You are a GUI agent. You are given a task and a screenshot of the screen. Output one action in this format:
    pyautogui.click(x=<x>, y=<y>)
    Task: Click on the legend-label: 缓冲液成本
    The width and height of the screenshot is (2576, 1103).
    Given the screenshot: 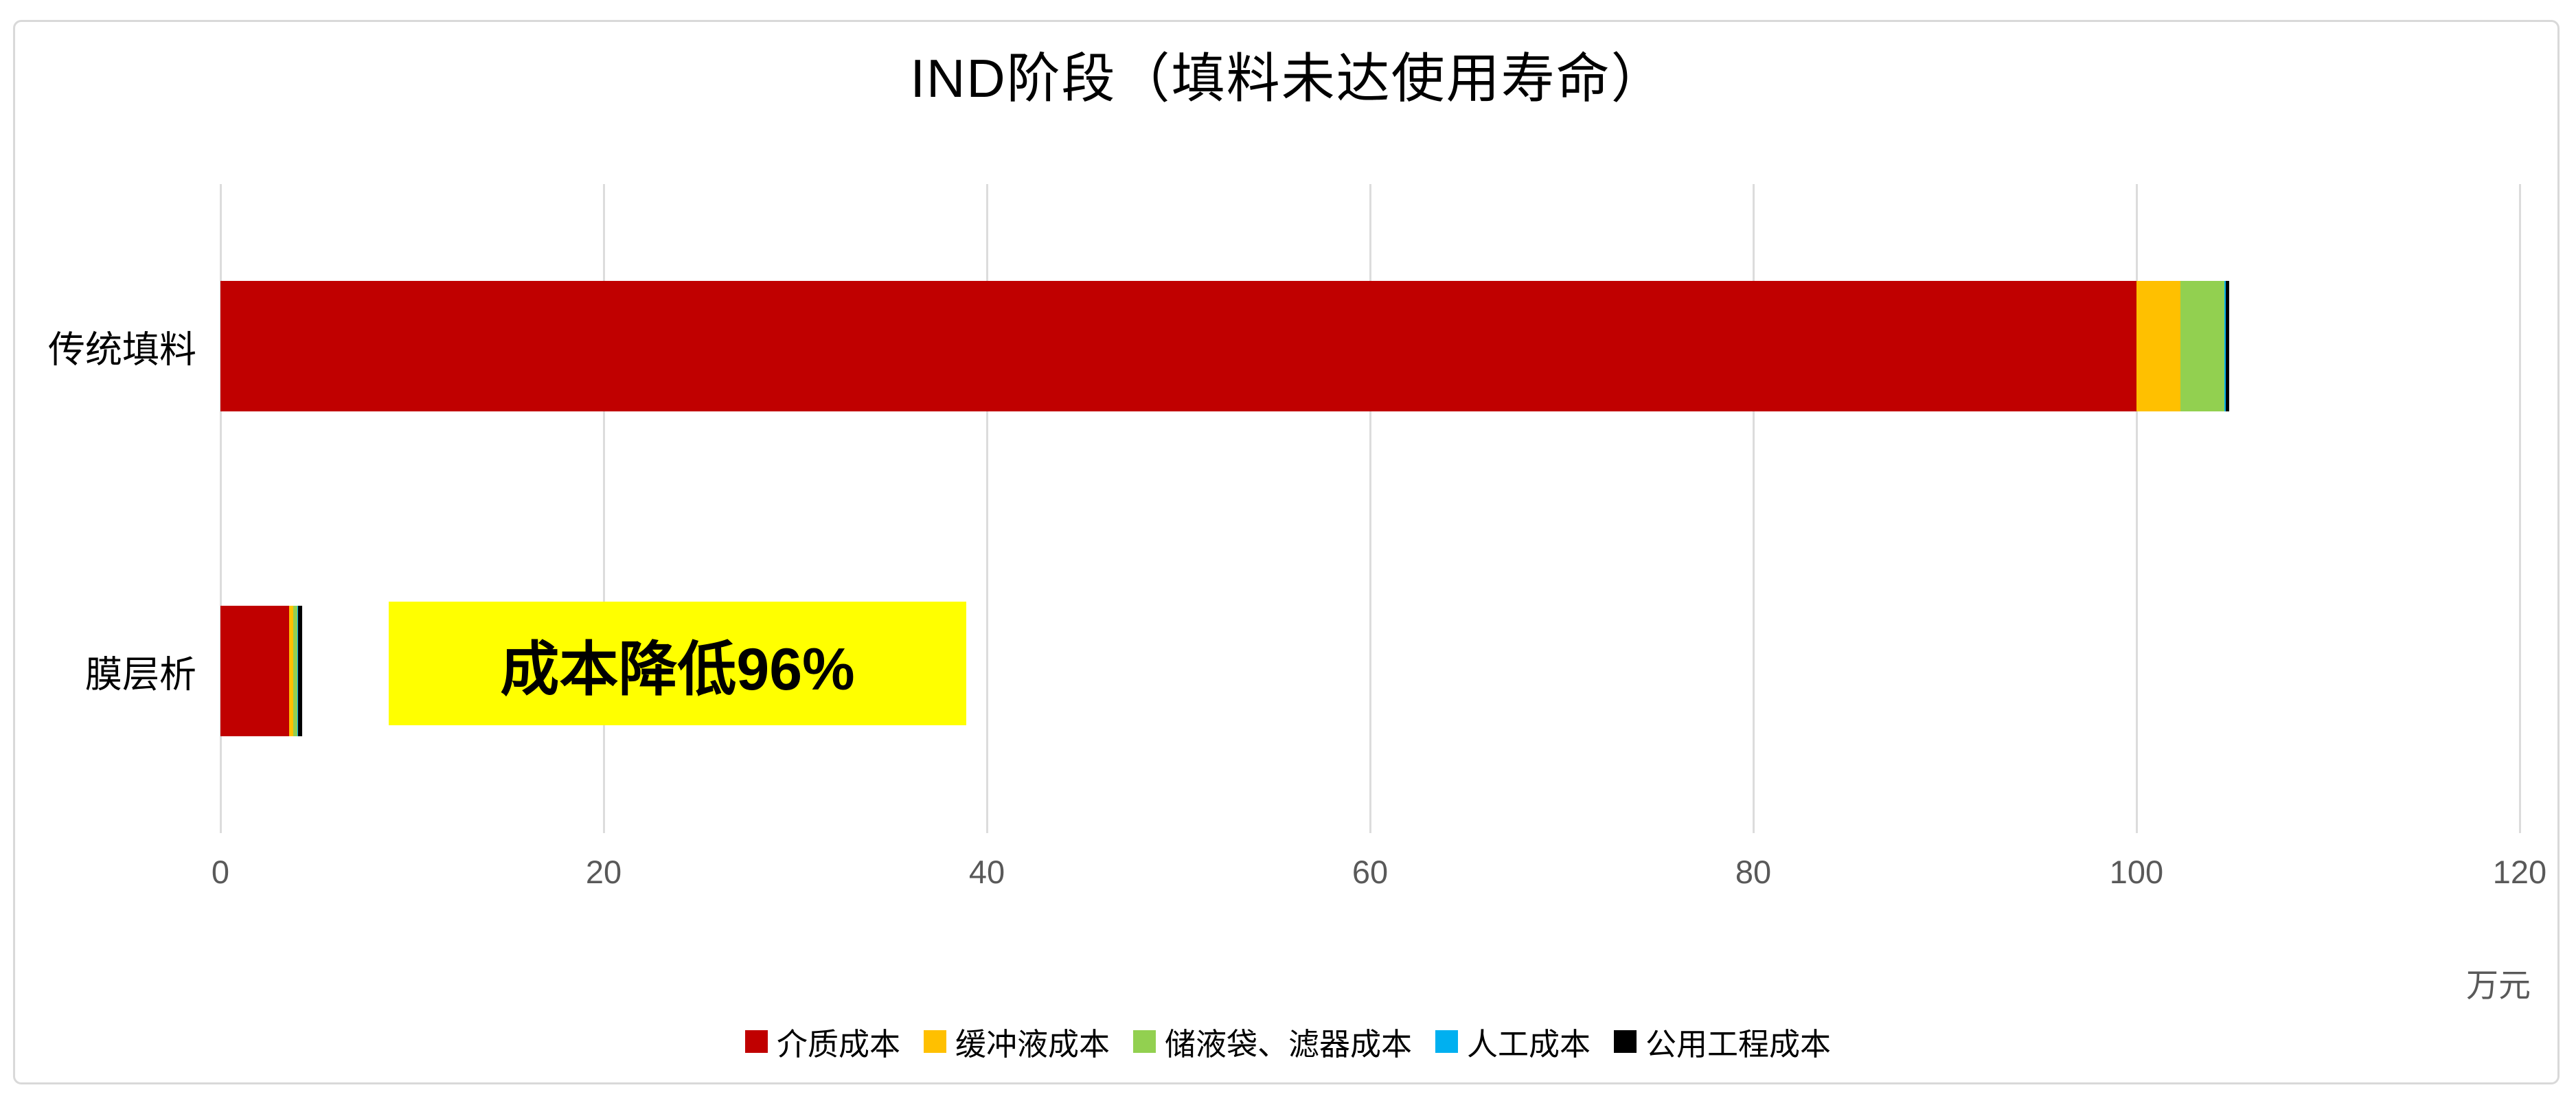 What is the action you would take?
    pyautogui.click(x=1032, y=1044)
    